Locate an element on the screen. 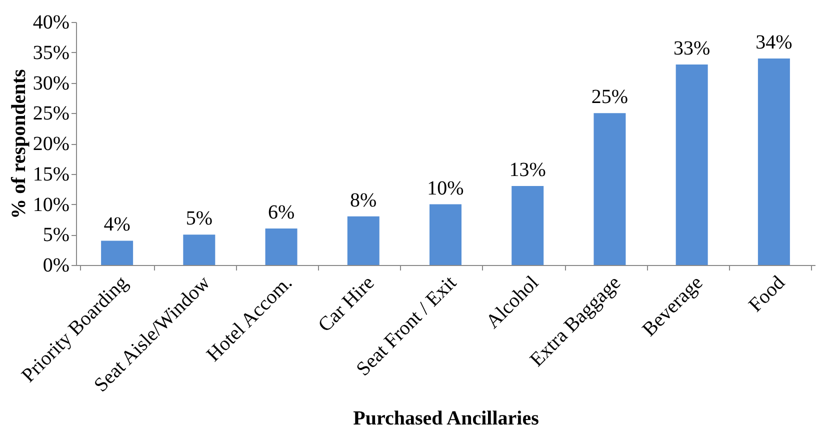  y-tick-label: 30% is located at coordinates (51, 83).